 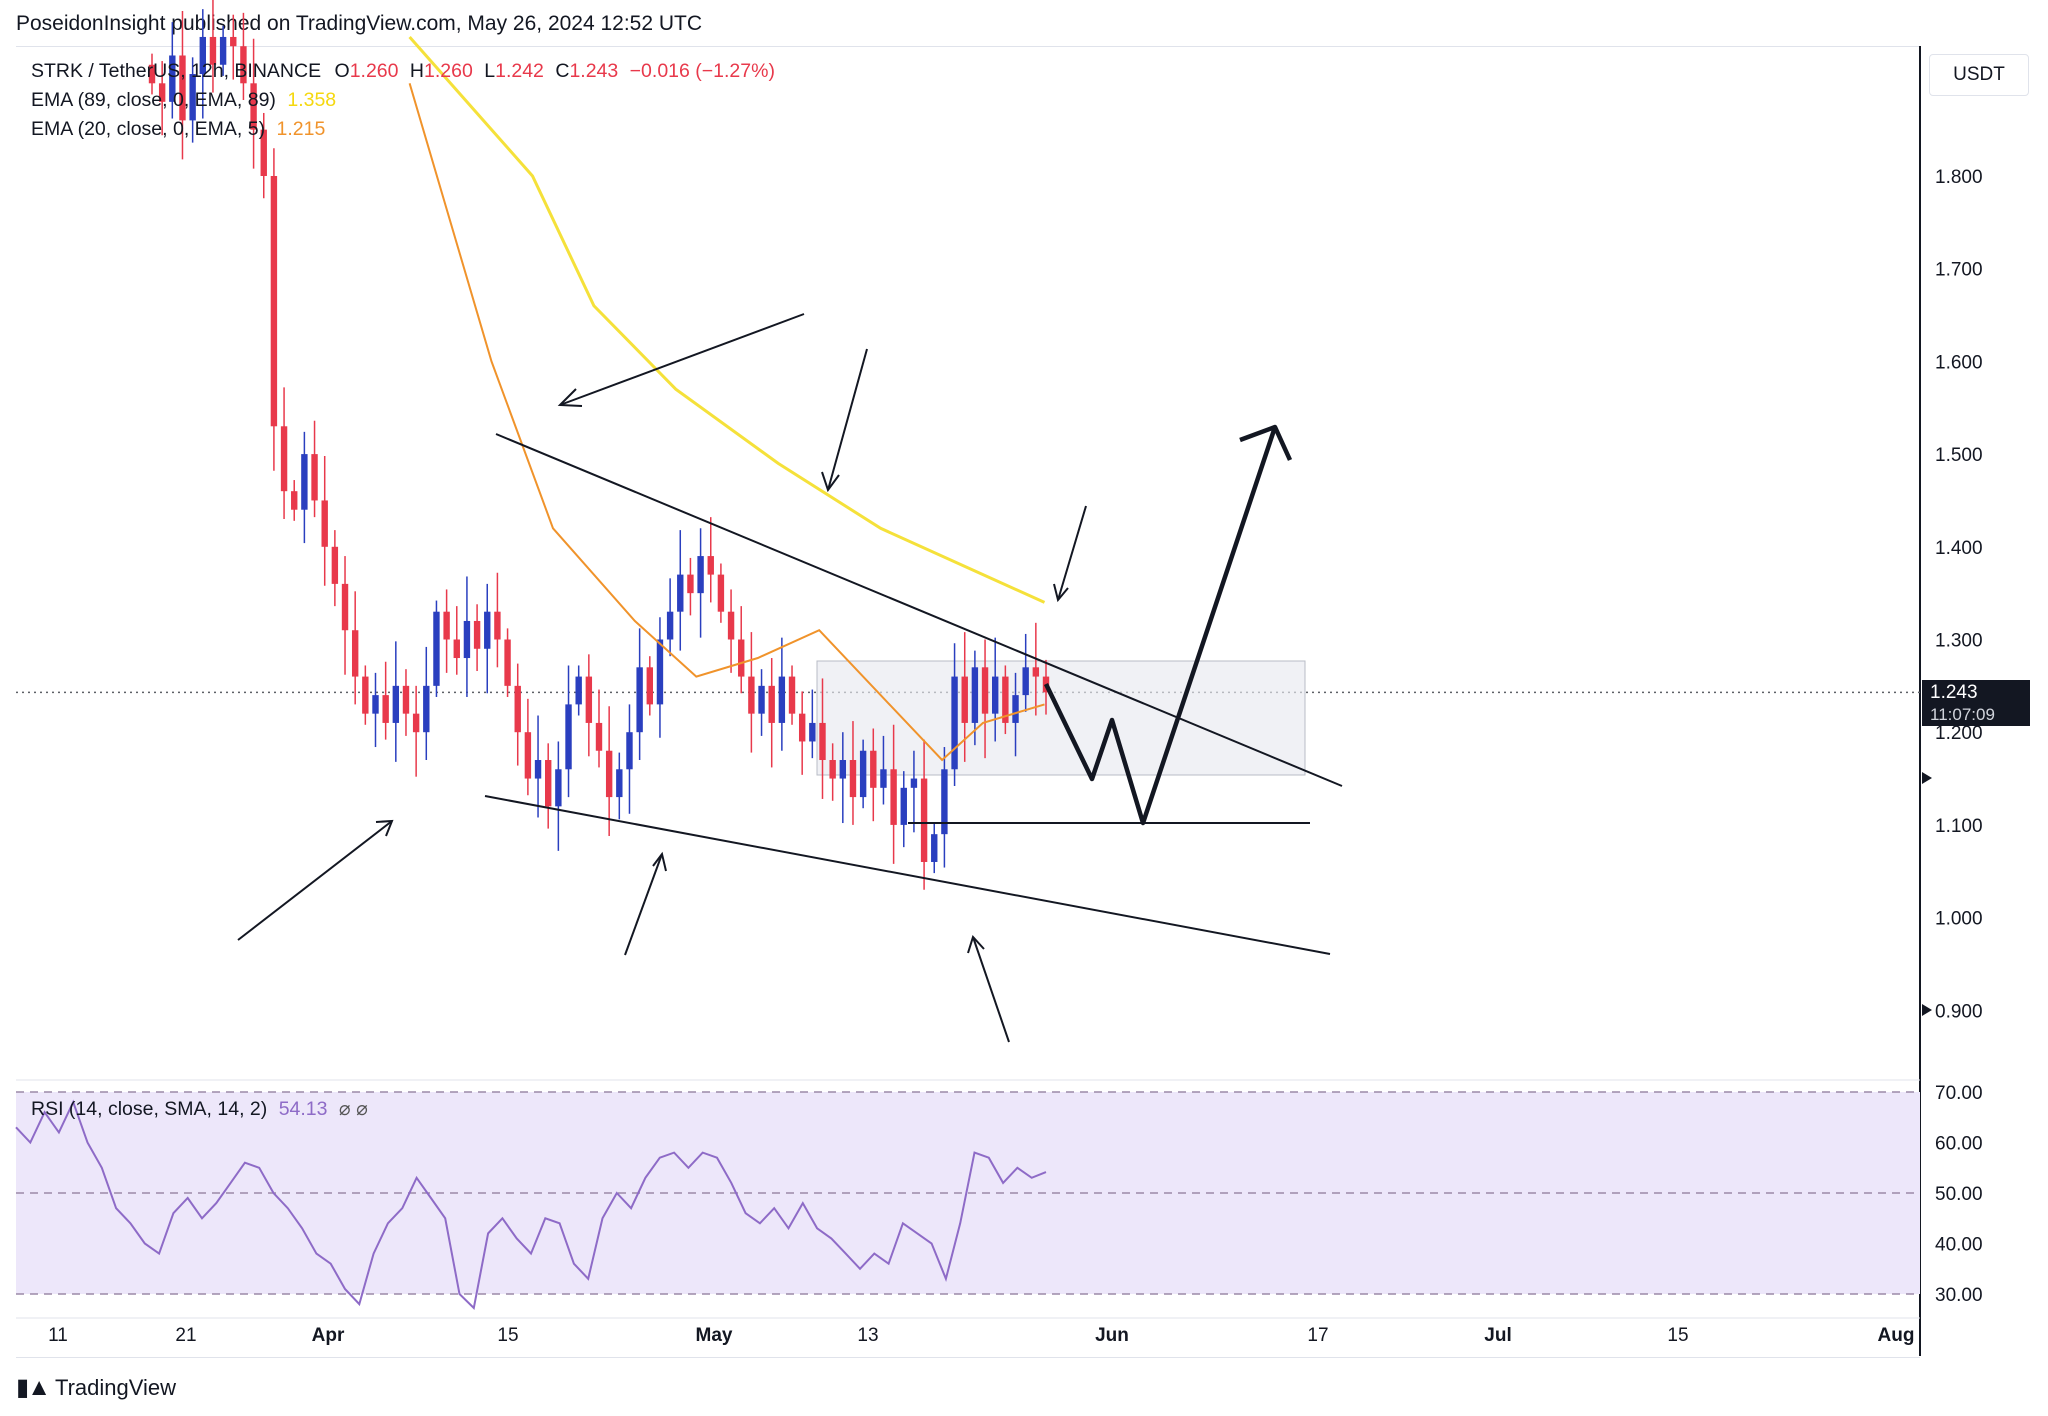 What do you see at coordinates (312, 100) in the screenshot?
I see `ema89-value: 1.358` at bounding box center [312, 100].